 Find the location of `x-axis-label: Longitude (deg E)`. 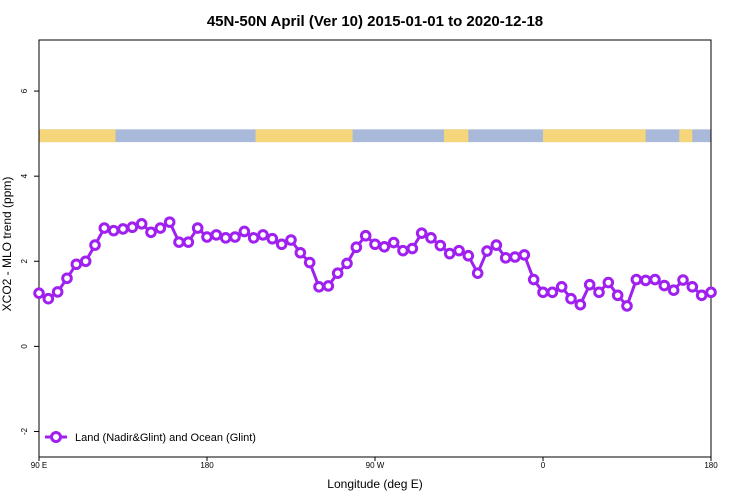

x-axis-label: Longitude (deg E) is located at coordinates (374, 484).